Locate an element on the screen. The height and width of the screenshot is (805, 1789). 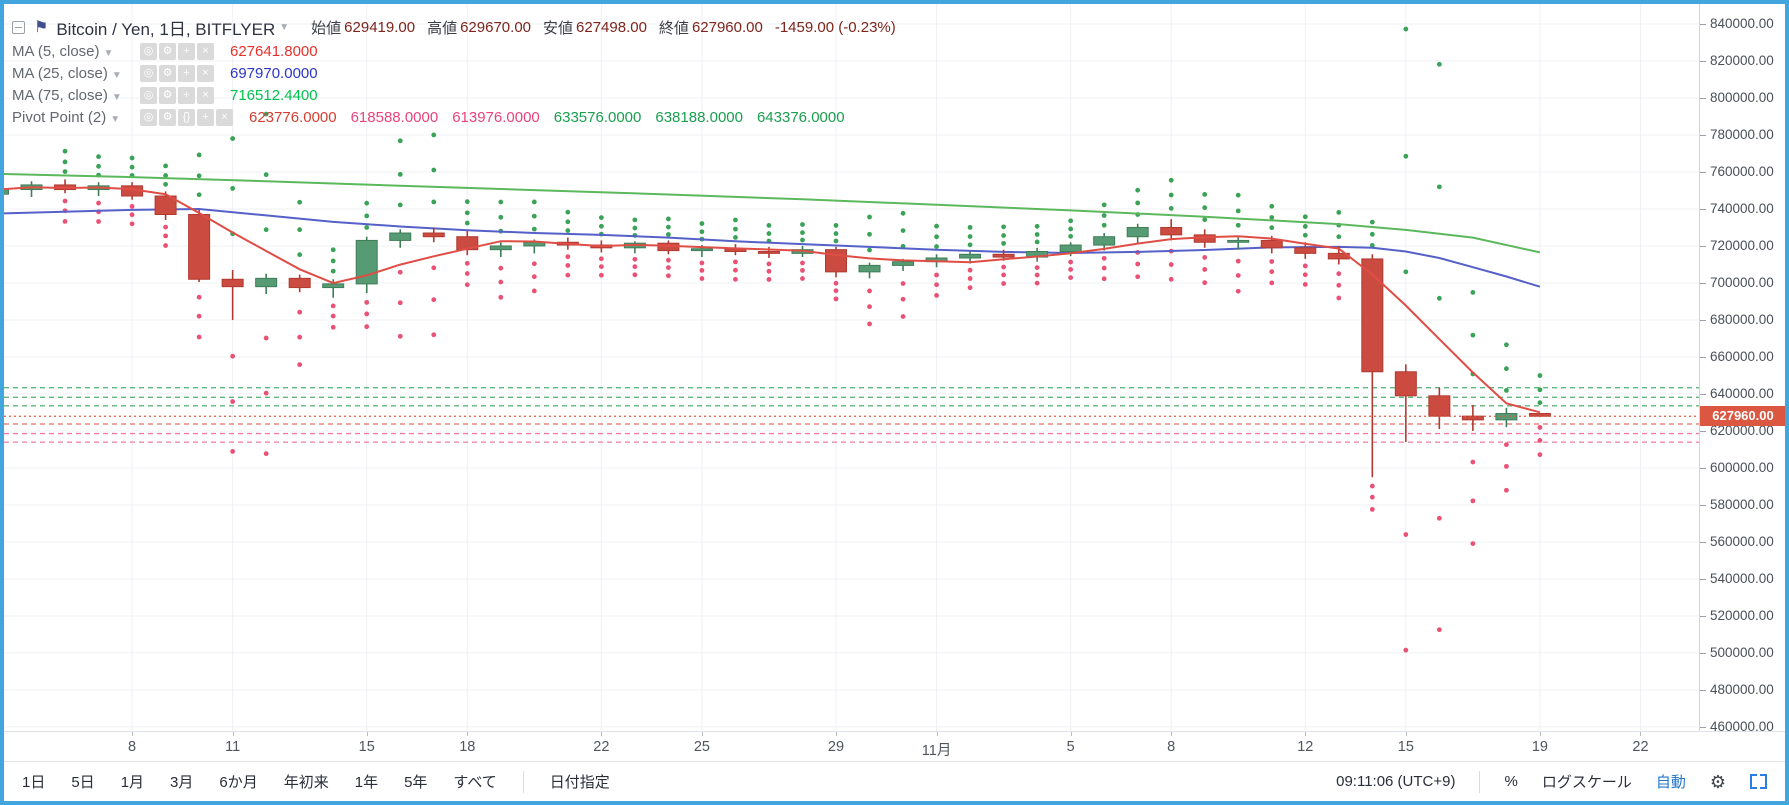
range-button: 1日 is located at coordinates (33, 781).